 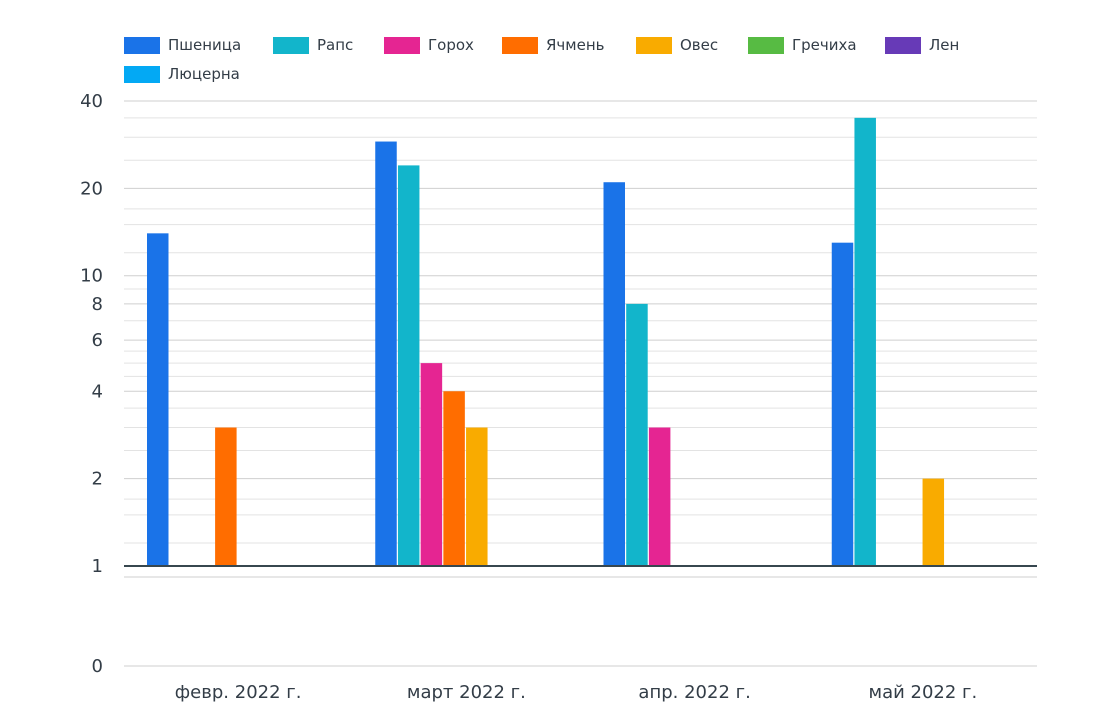 What do you see at coordinates (575, 45) in the screenshot?
I see `legend-label: Ячмень` at bounding box center [575, 45].